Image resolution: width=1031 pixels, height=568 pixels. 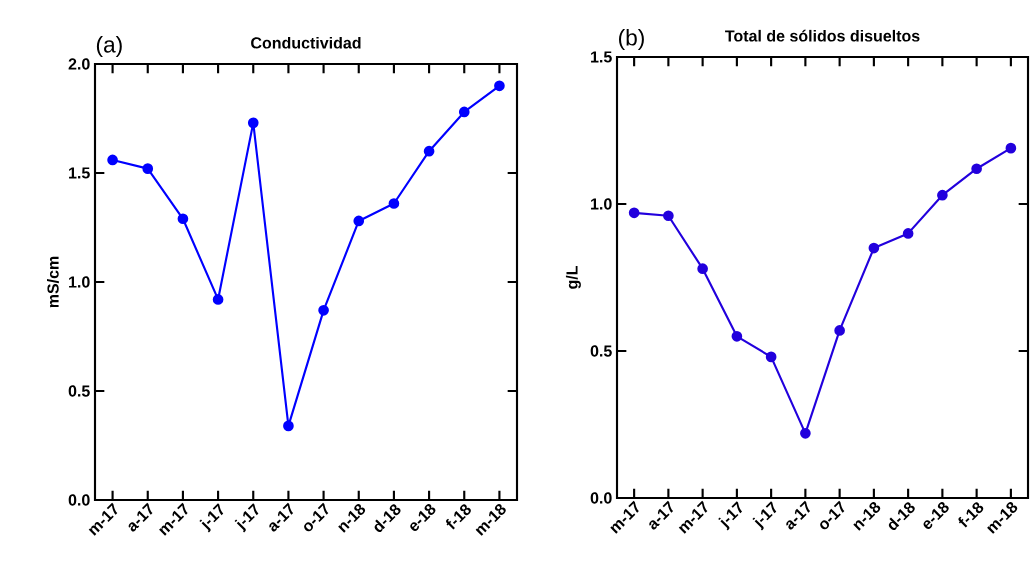 I want to click on y-tick-label: 2.0, so click(x=79, y=64).